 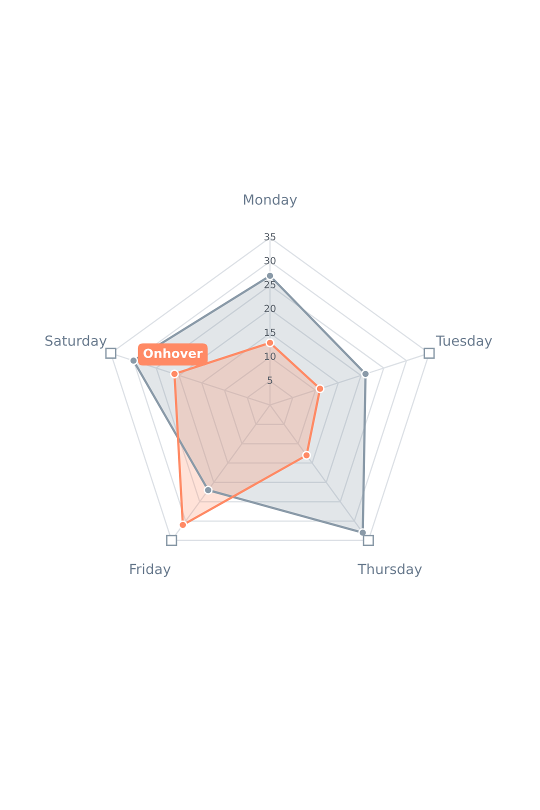 I want to click on spoke-label: Tuesday, so click(x=464, y=342).